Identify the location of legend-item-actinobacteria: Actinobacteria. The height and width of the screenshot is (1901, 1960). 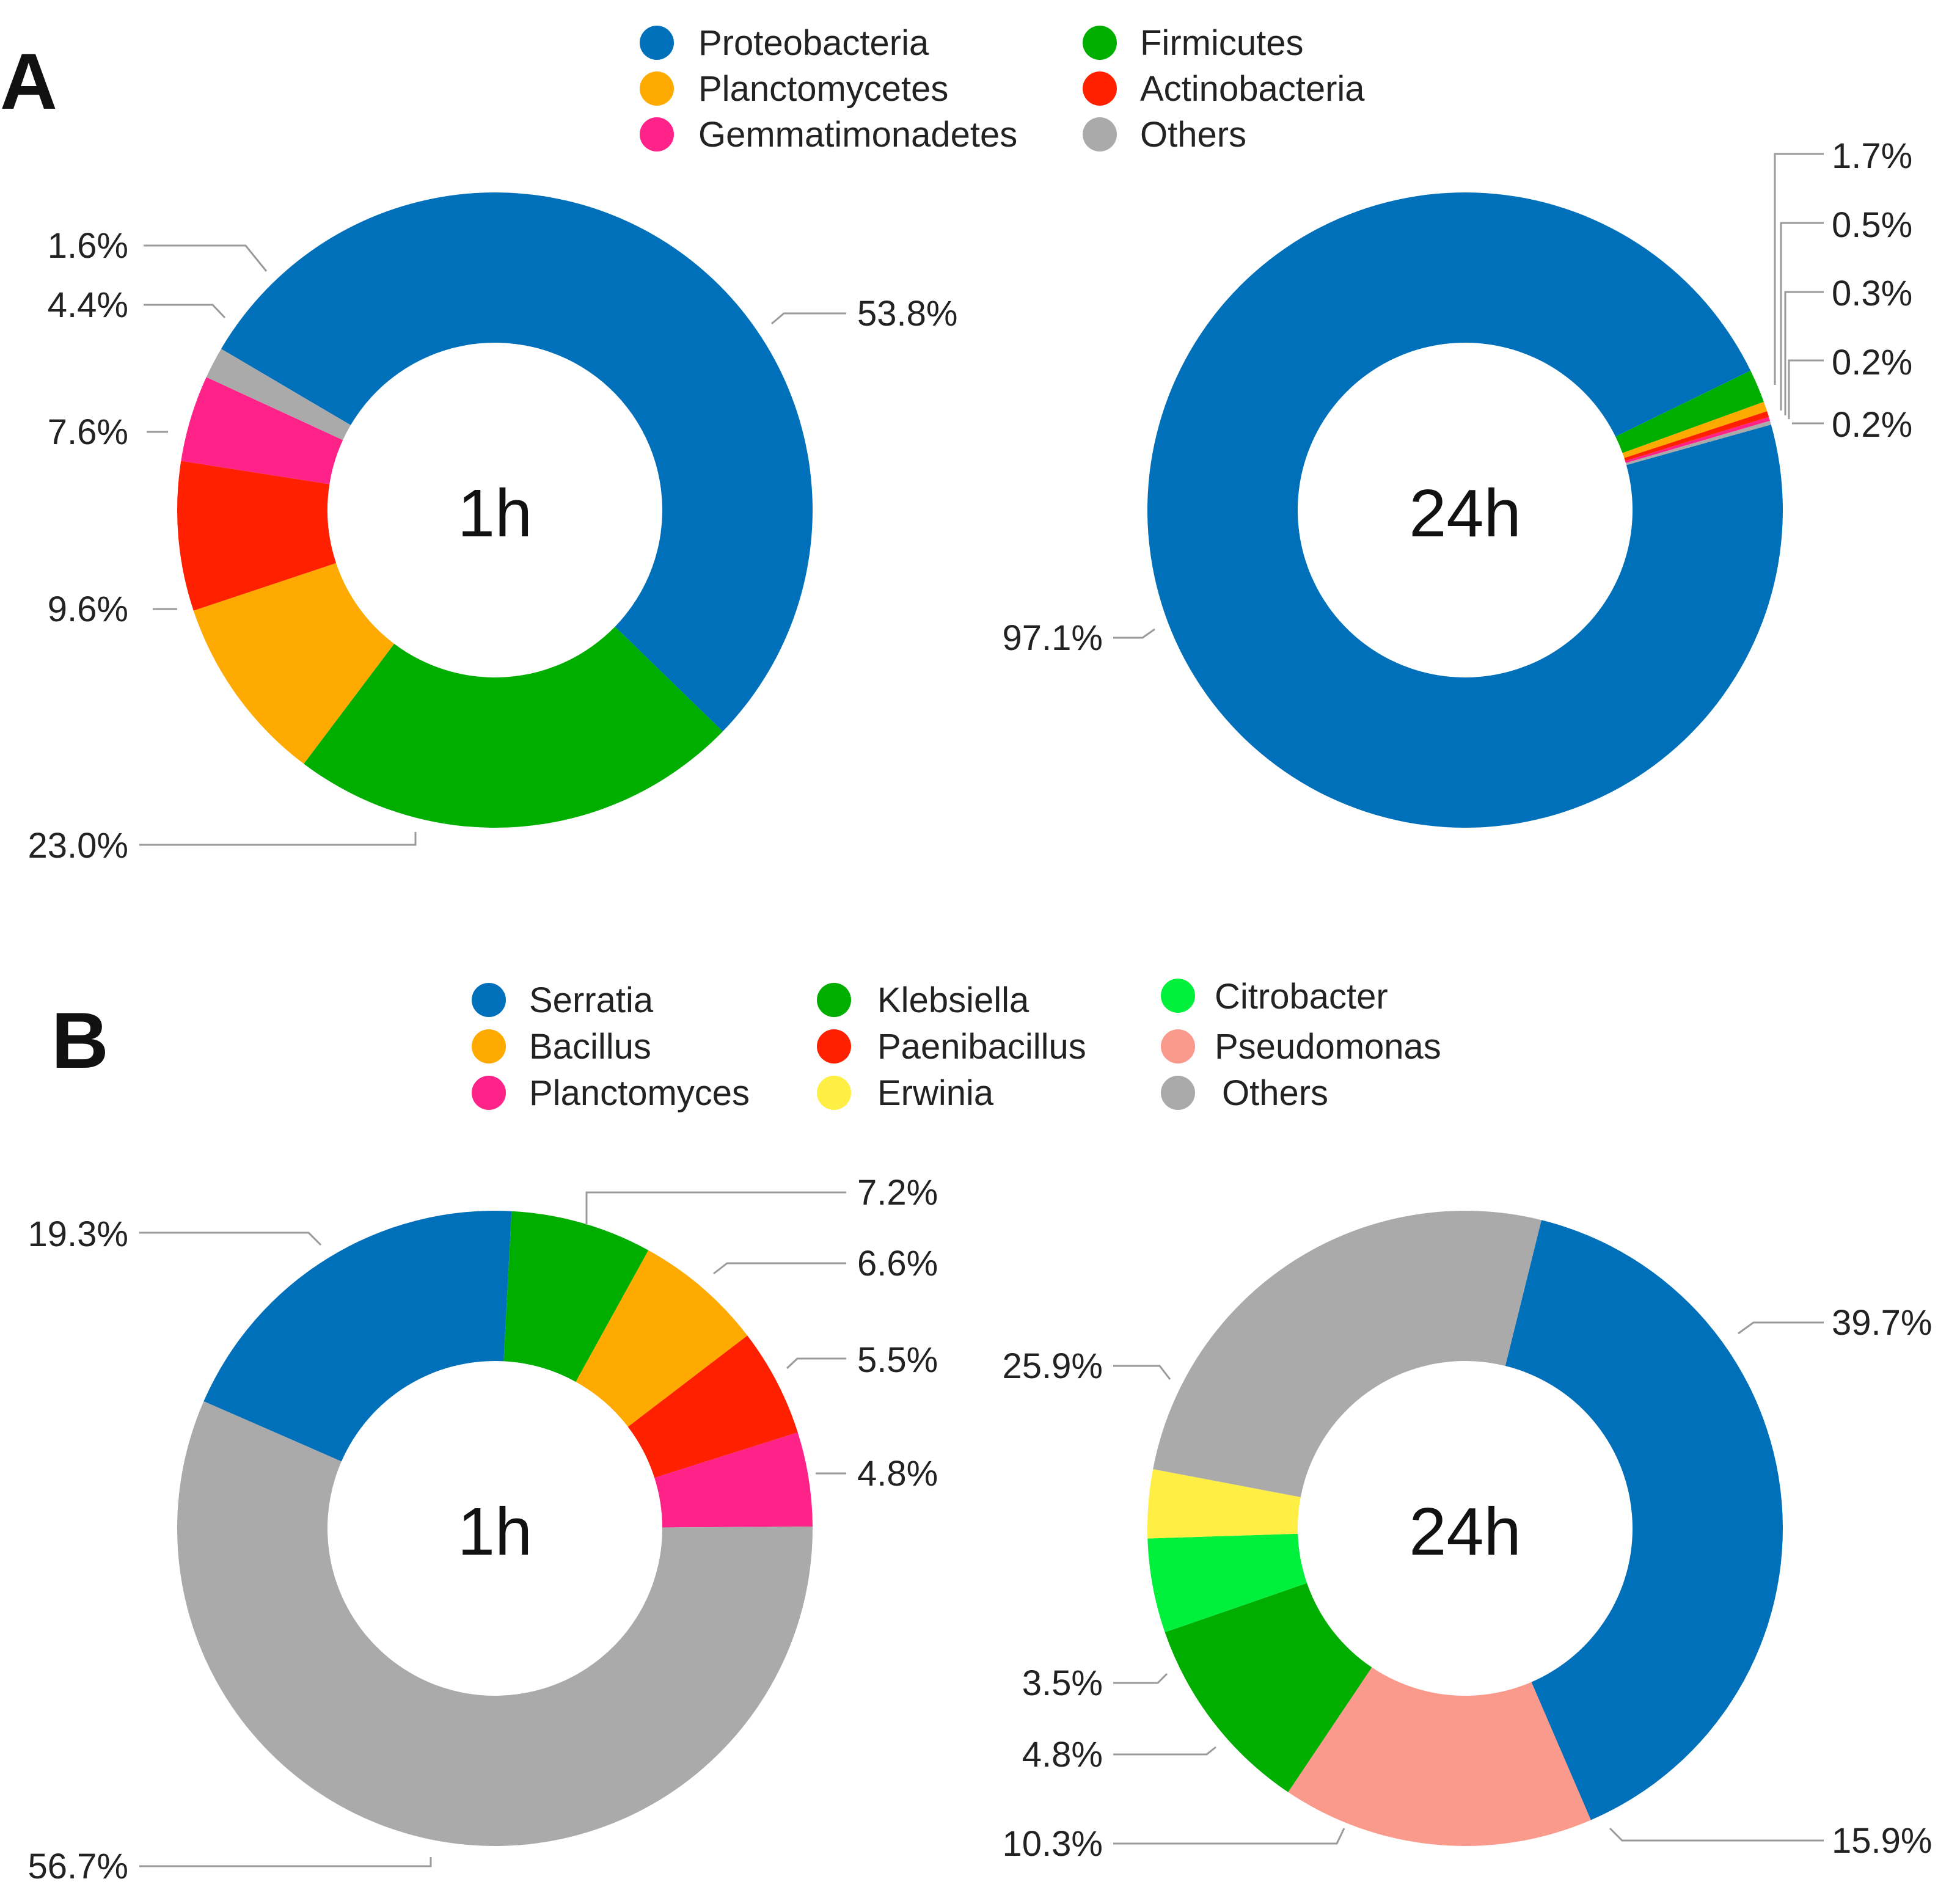
(1224, 89).